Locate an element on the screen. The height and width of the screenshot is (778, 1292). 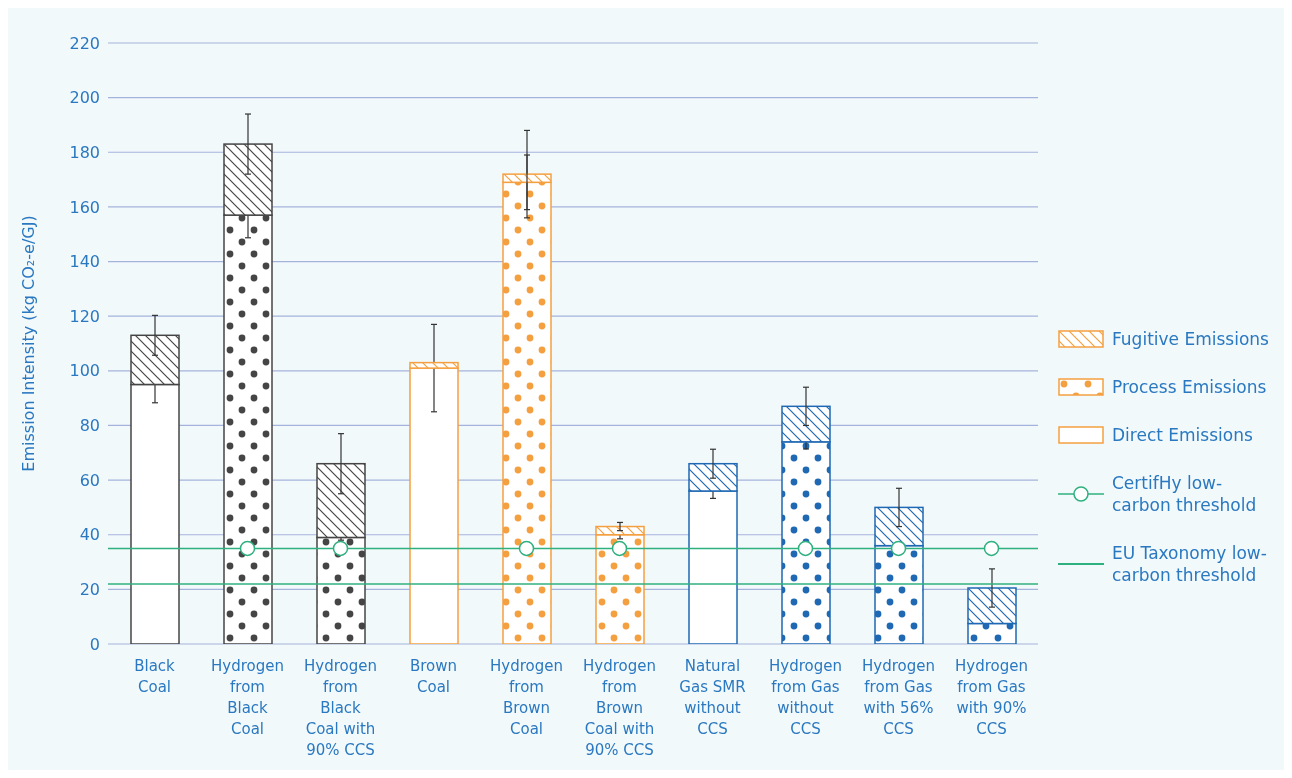
x-tick-label: Hydrogen from Gas with 56% CCS is located at coordinates (898, 697).